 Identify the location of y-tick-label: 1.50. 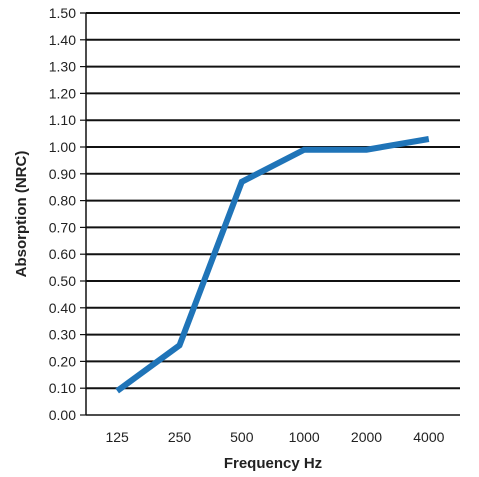
(62, 13).